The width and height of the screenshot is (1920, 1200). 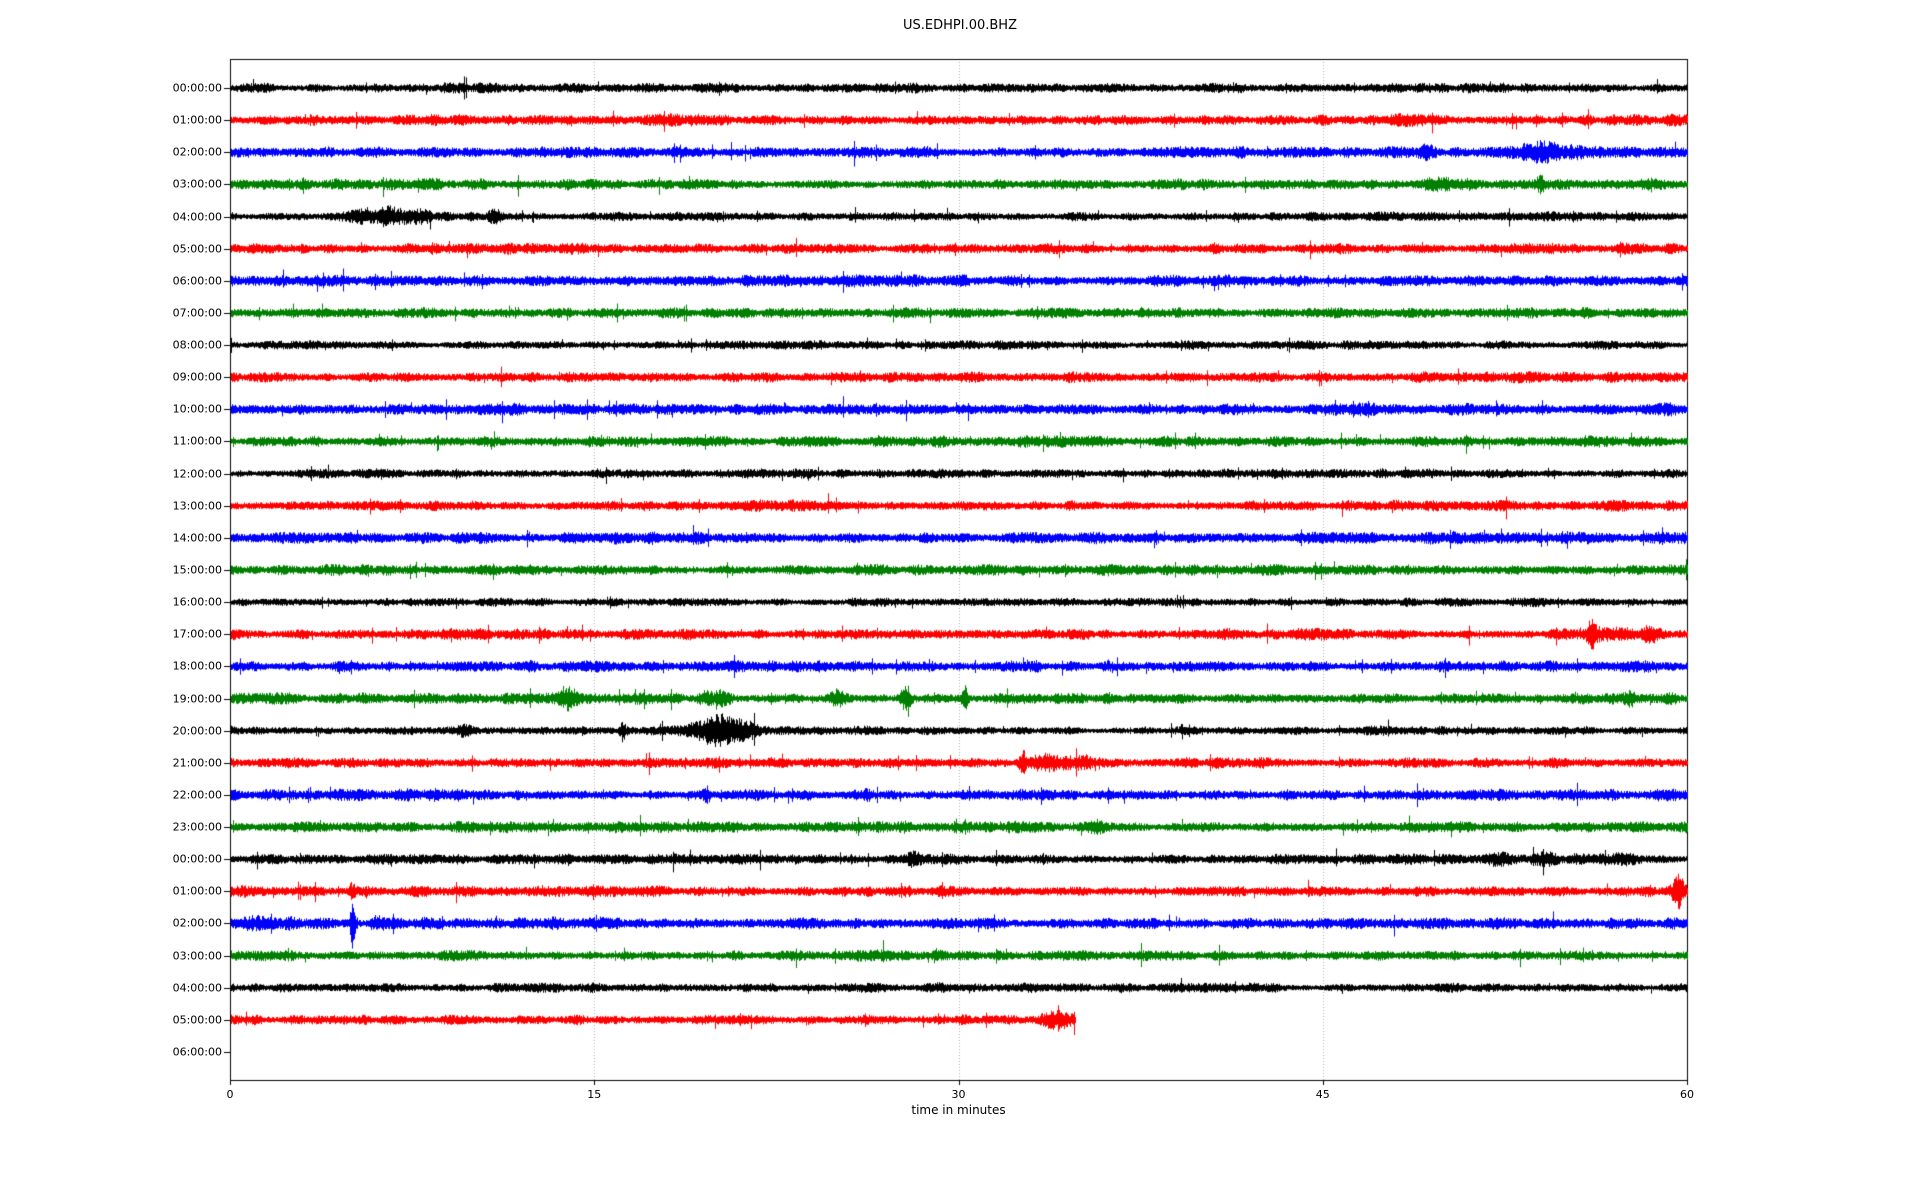 What do you see at coordinates (197, 795) in the screenshot?
I see `y-tick-label: 22:00:00` at bounding box center [197, 795].